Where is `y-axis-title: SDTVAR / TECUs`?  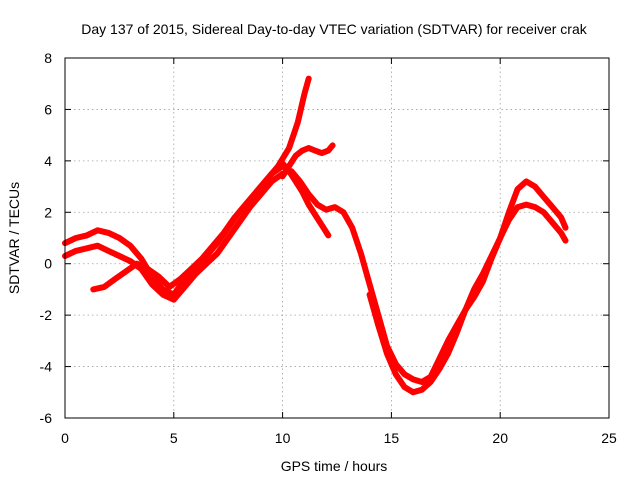
y-axis-title: SDTVAR / TECUs is located at coordinates (14, 238).